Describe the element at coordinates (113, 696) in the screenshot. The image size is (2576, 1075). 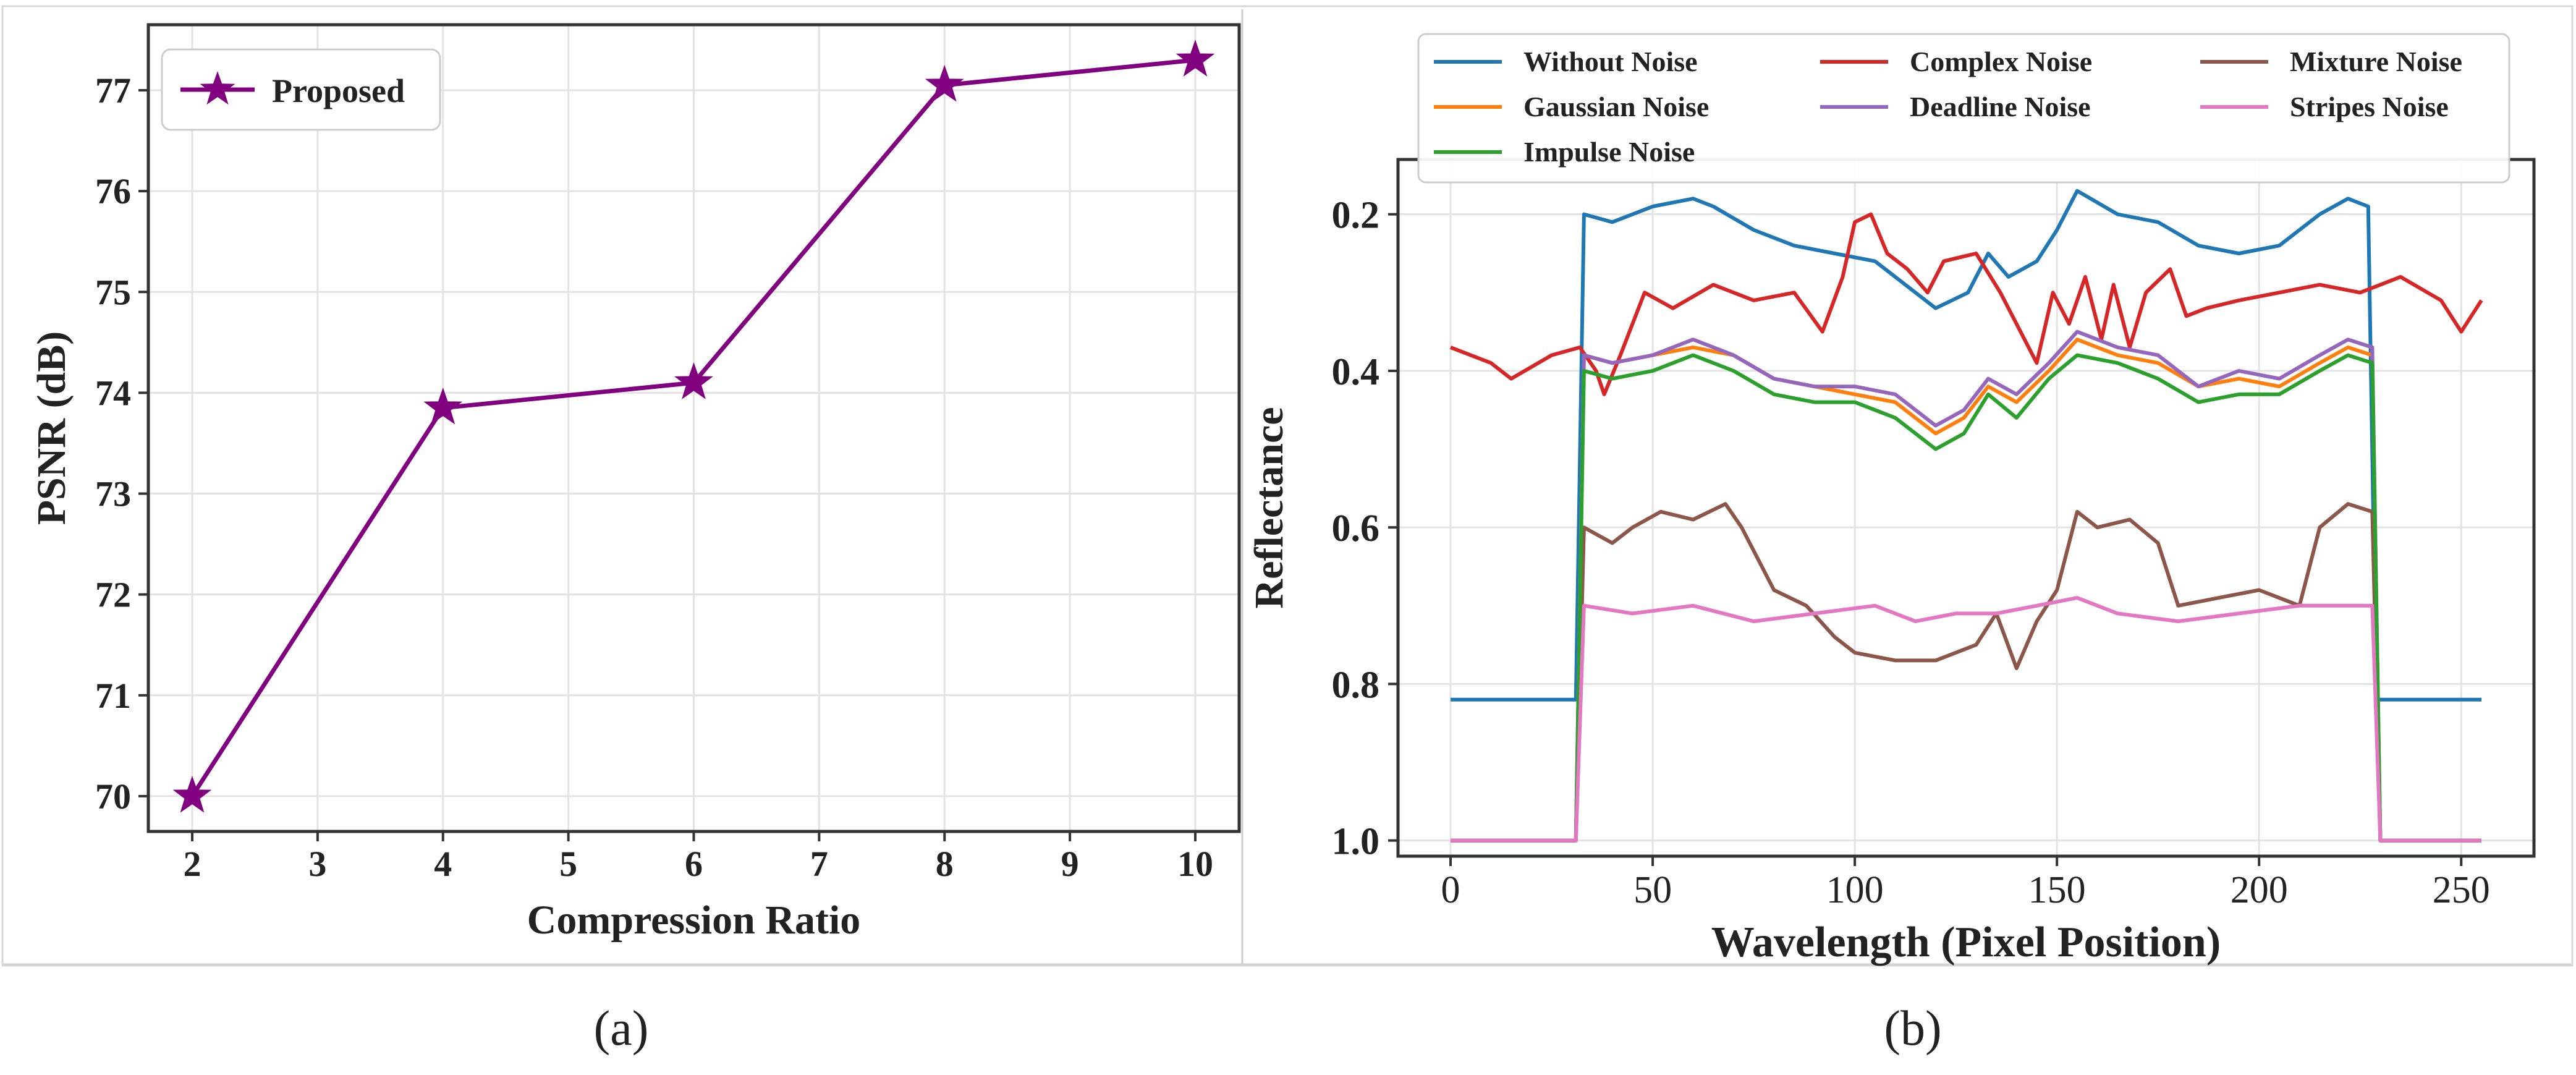
I see `chart-a-y-tick-label: 71` at that location.